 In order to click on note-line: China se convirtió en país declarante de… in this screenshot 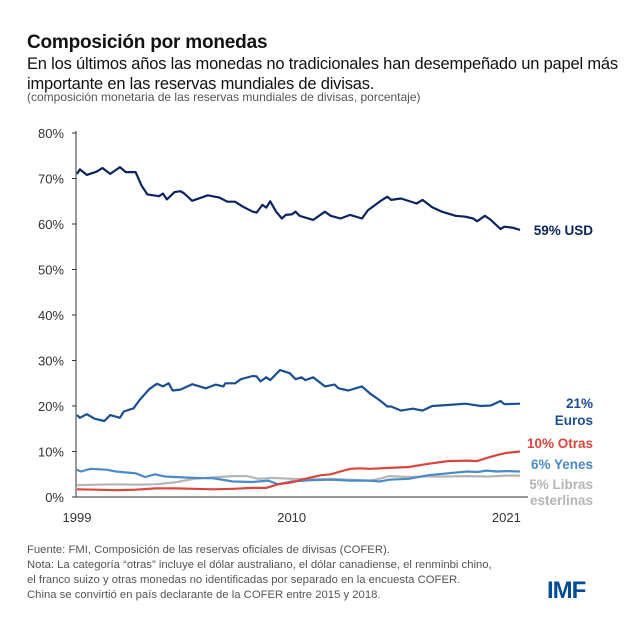, I will do `click(204, 595)`.